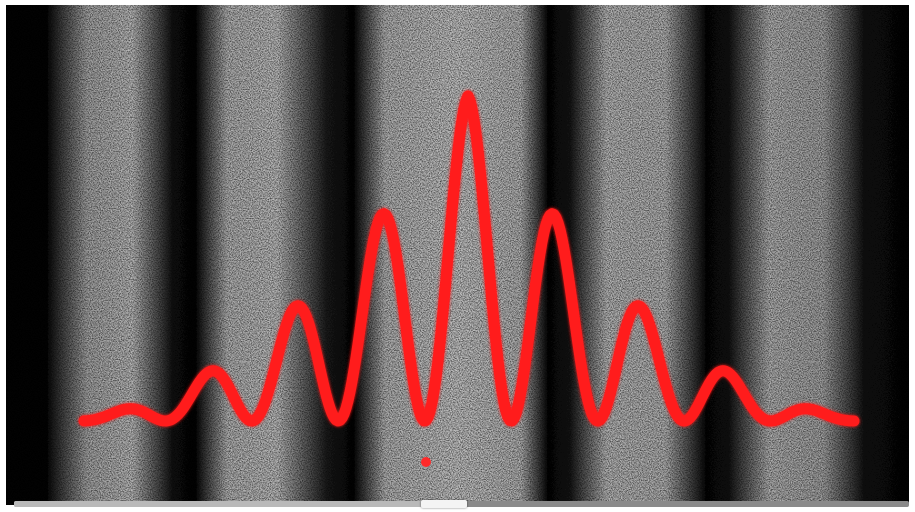  Describe the element at coordinates (229, 504) in the screenshot. I see `scrubber-progress` at that location.